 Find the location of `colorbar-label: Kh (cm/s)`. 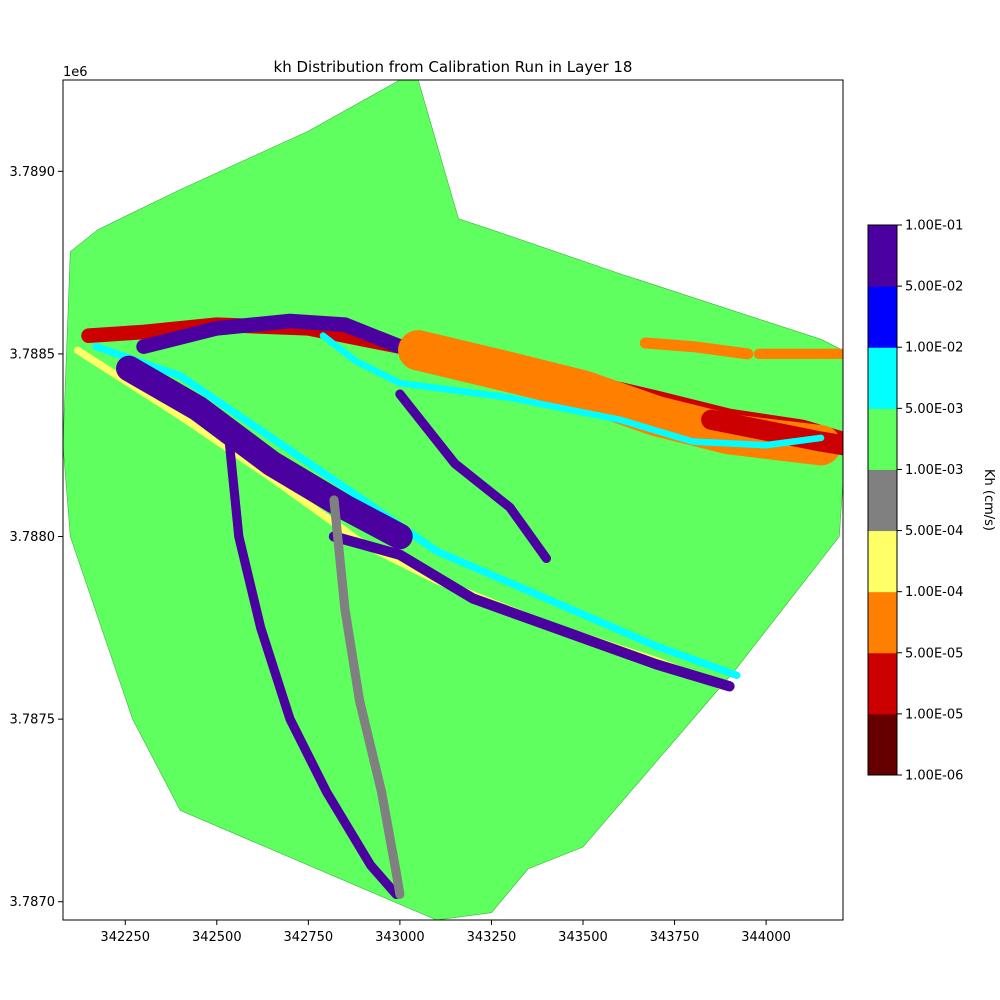

colorbar-label: Kh (cm/s) is located at coordinates (988, 500).